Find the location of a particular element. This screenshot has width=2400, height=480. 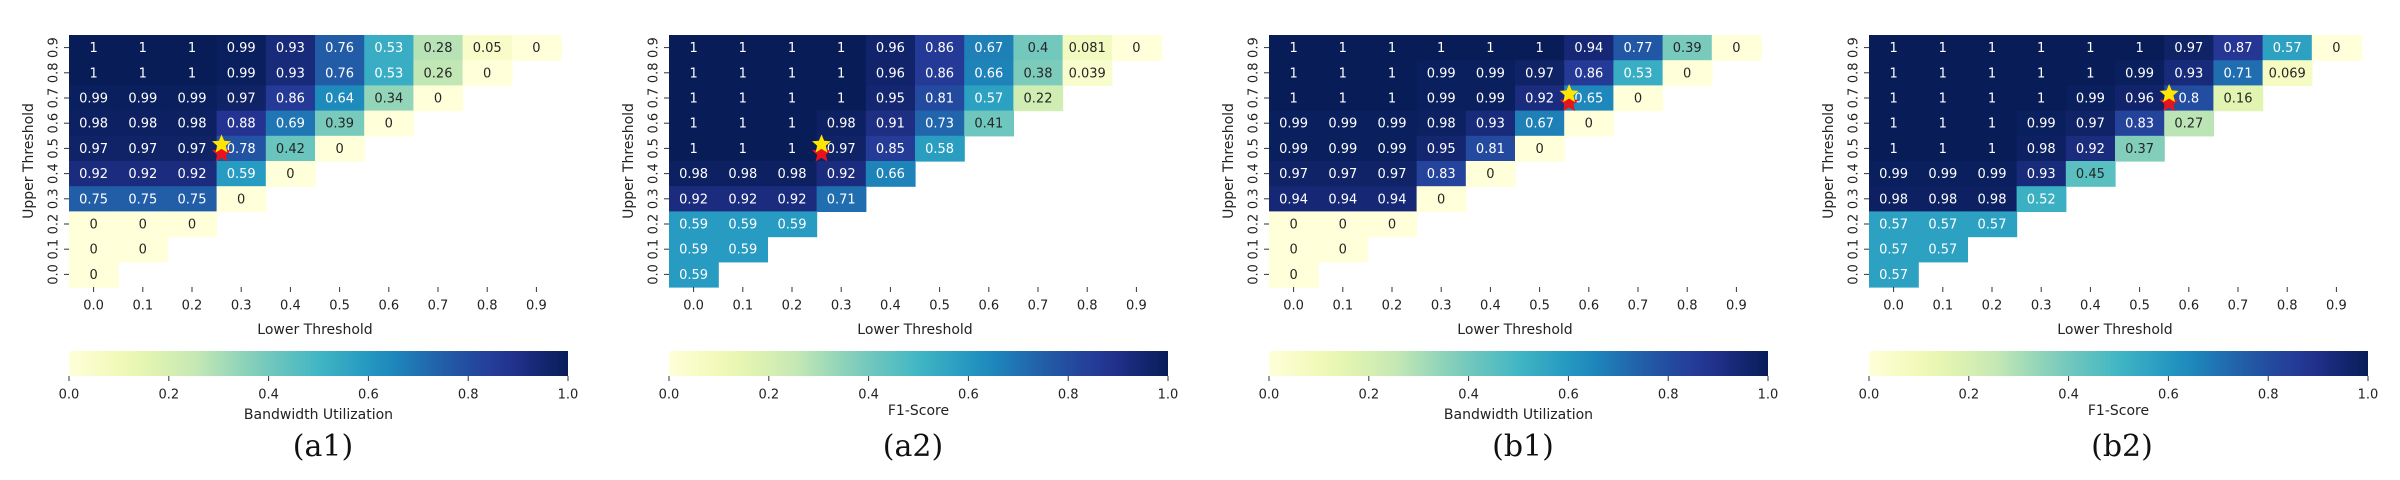

cell-value-label: 0.95 is located at coordinates (890, 99).